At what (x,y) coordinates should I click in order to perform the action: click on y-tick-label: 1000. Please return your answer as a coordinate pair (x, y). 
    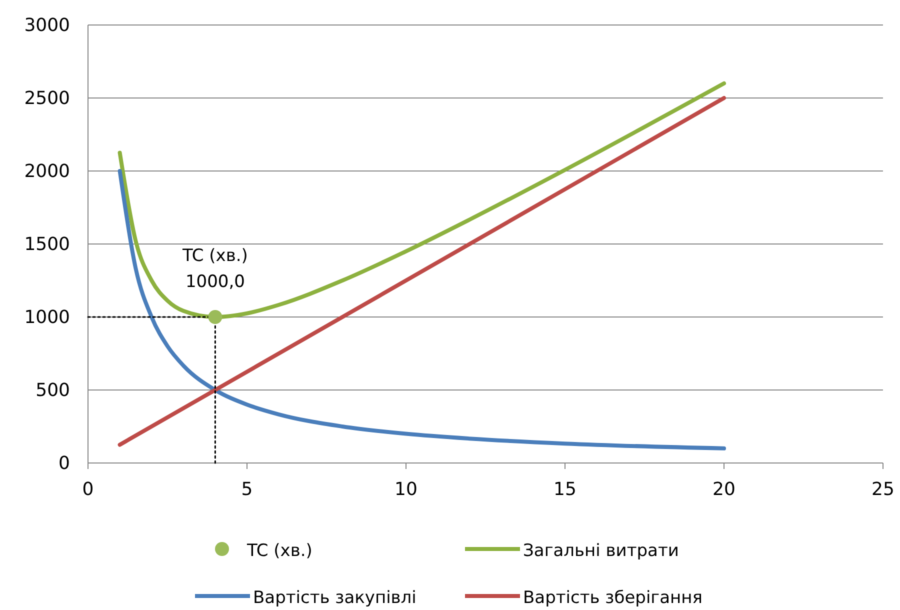
    Looking at the image, I should click on (47, 317).